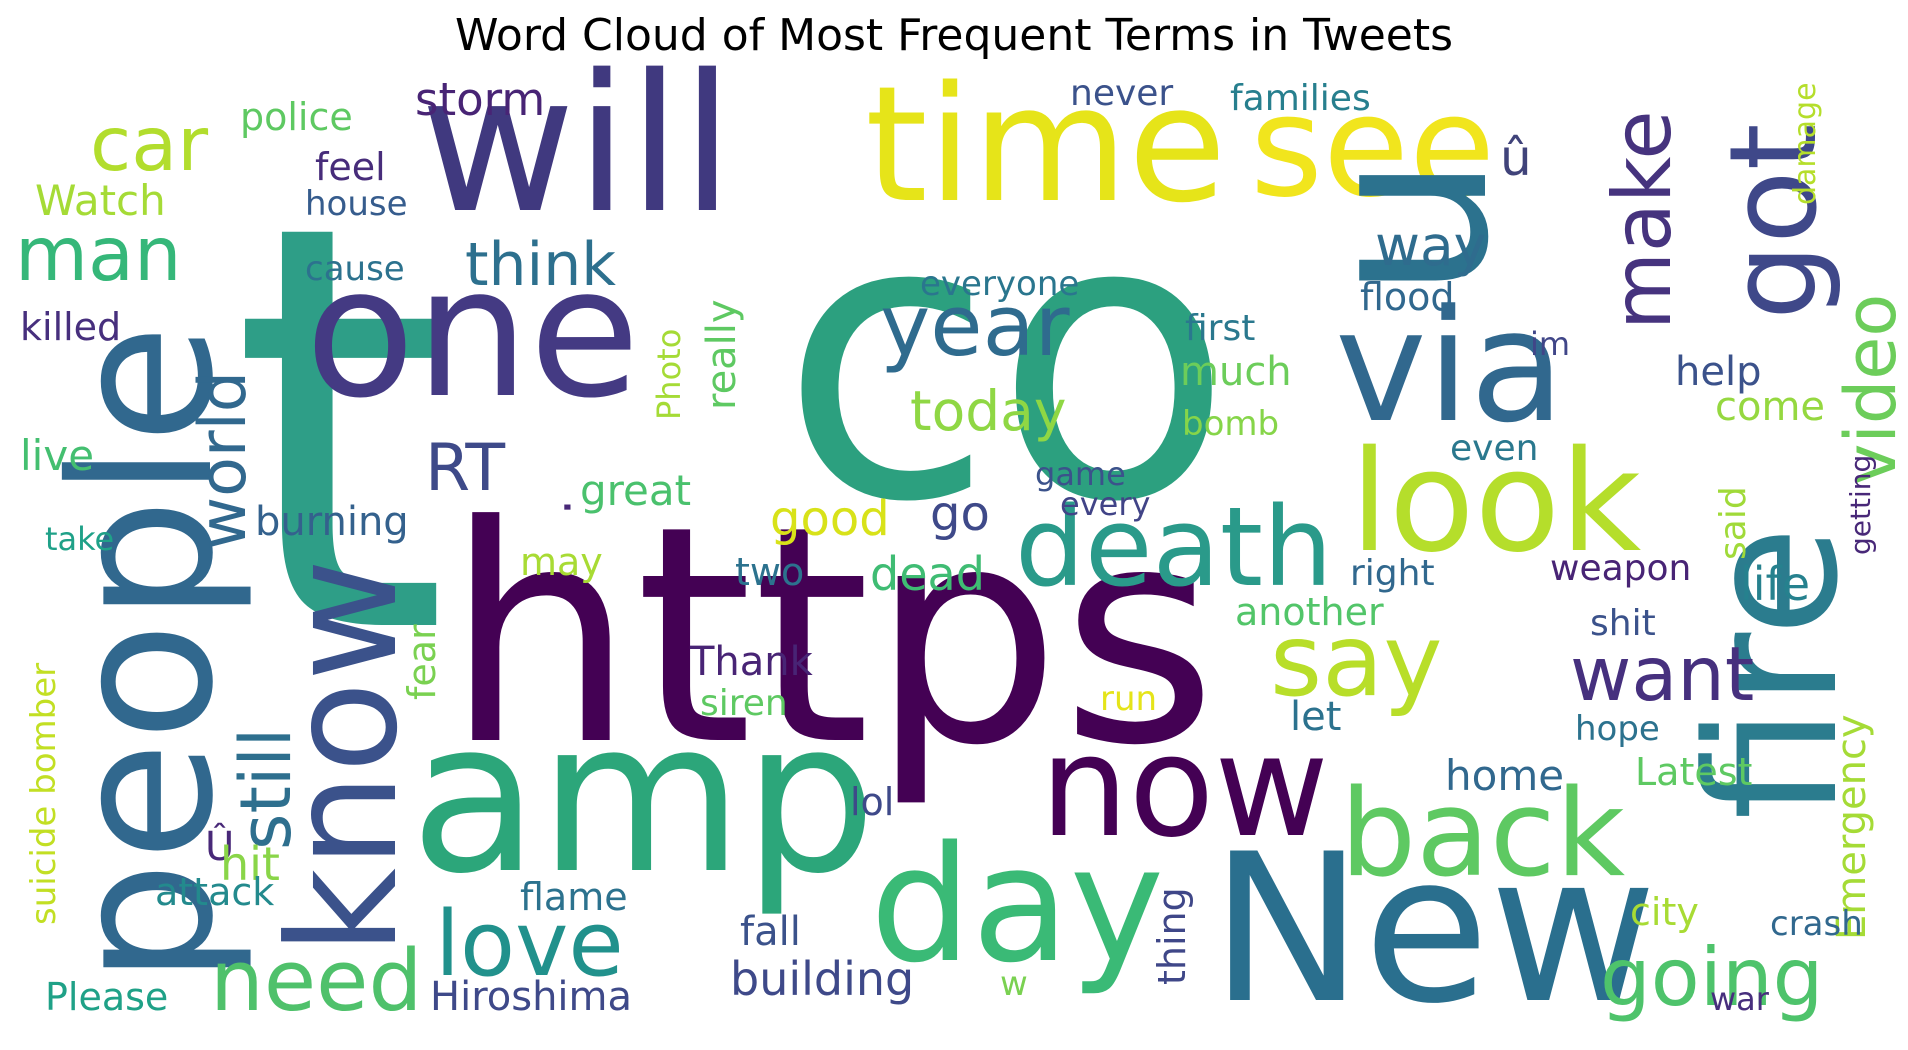 This screenshot has height=1050, width=1908. Describe the element at coordinates (1733, 523) in the screenshot. I see `word-73: said` at that location.